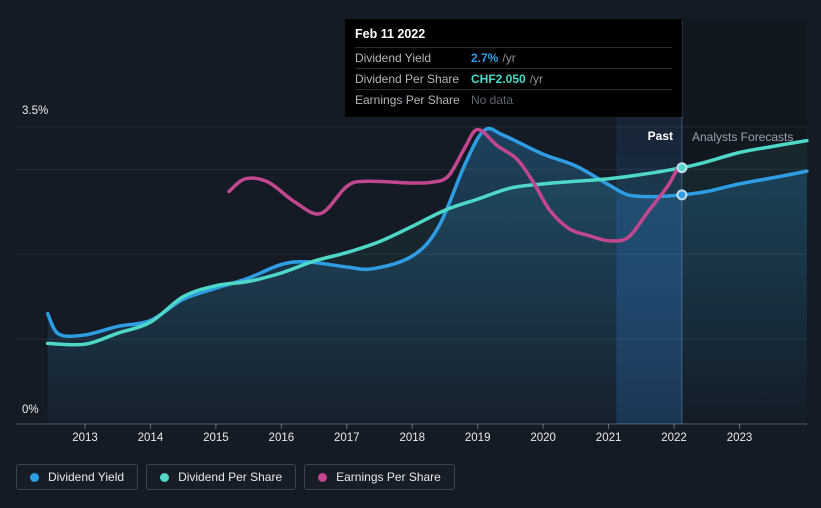  I want to click on tooltip-row-dividend-yield: Dividend Yield 2.7% /yr, so click(513, 57).